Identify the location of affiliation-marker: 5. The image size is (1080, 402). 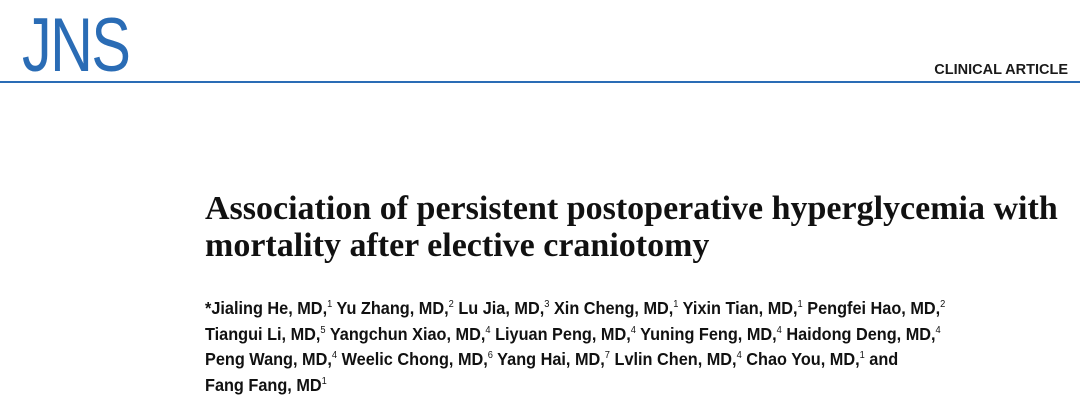
(323, 330).